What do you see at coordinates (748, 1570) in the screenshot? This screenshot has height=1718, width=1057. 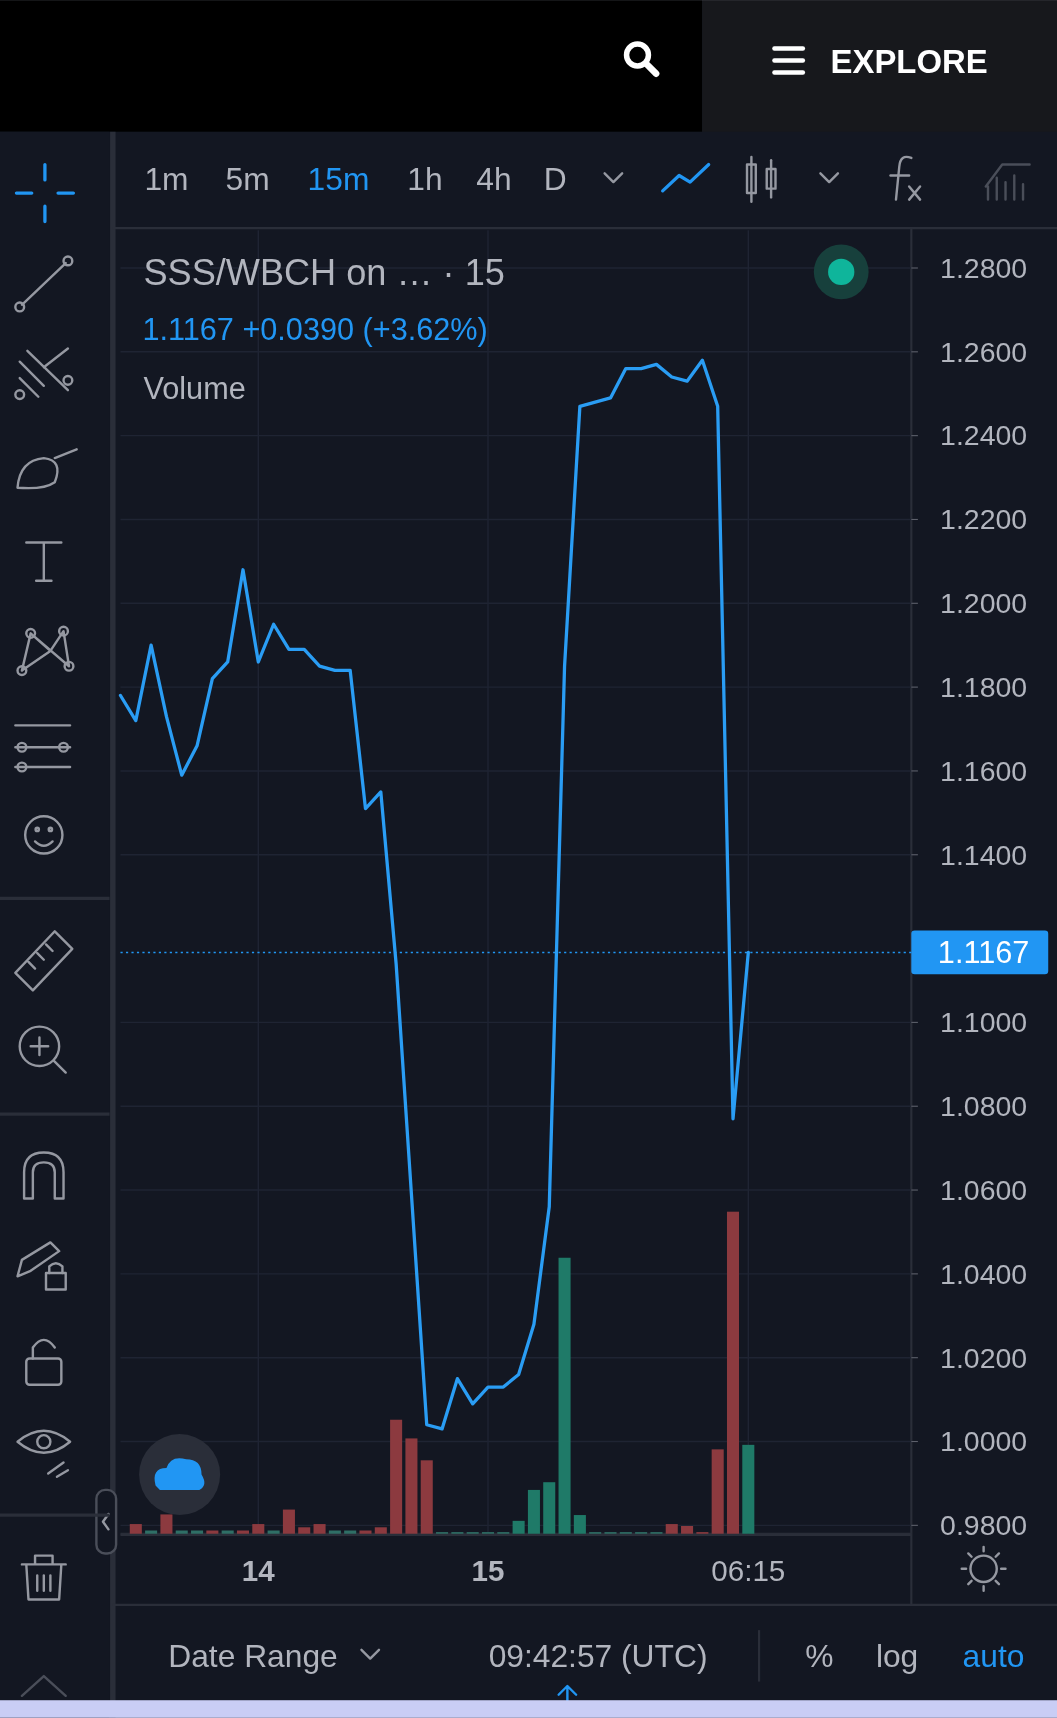 I see `x-tick-label: 06:15` at bounding box center [748, 1570].